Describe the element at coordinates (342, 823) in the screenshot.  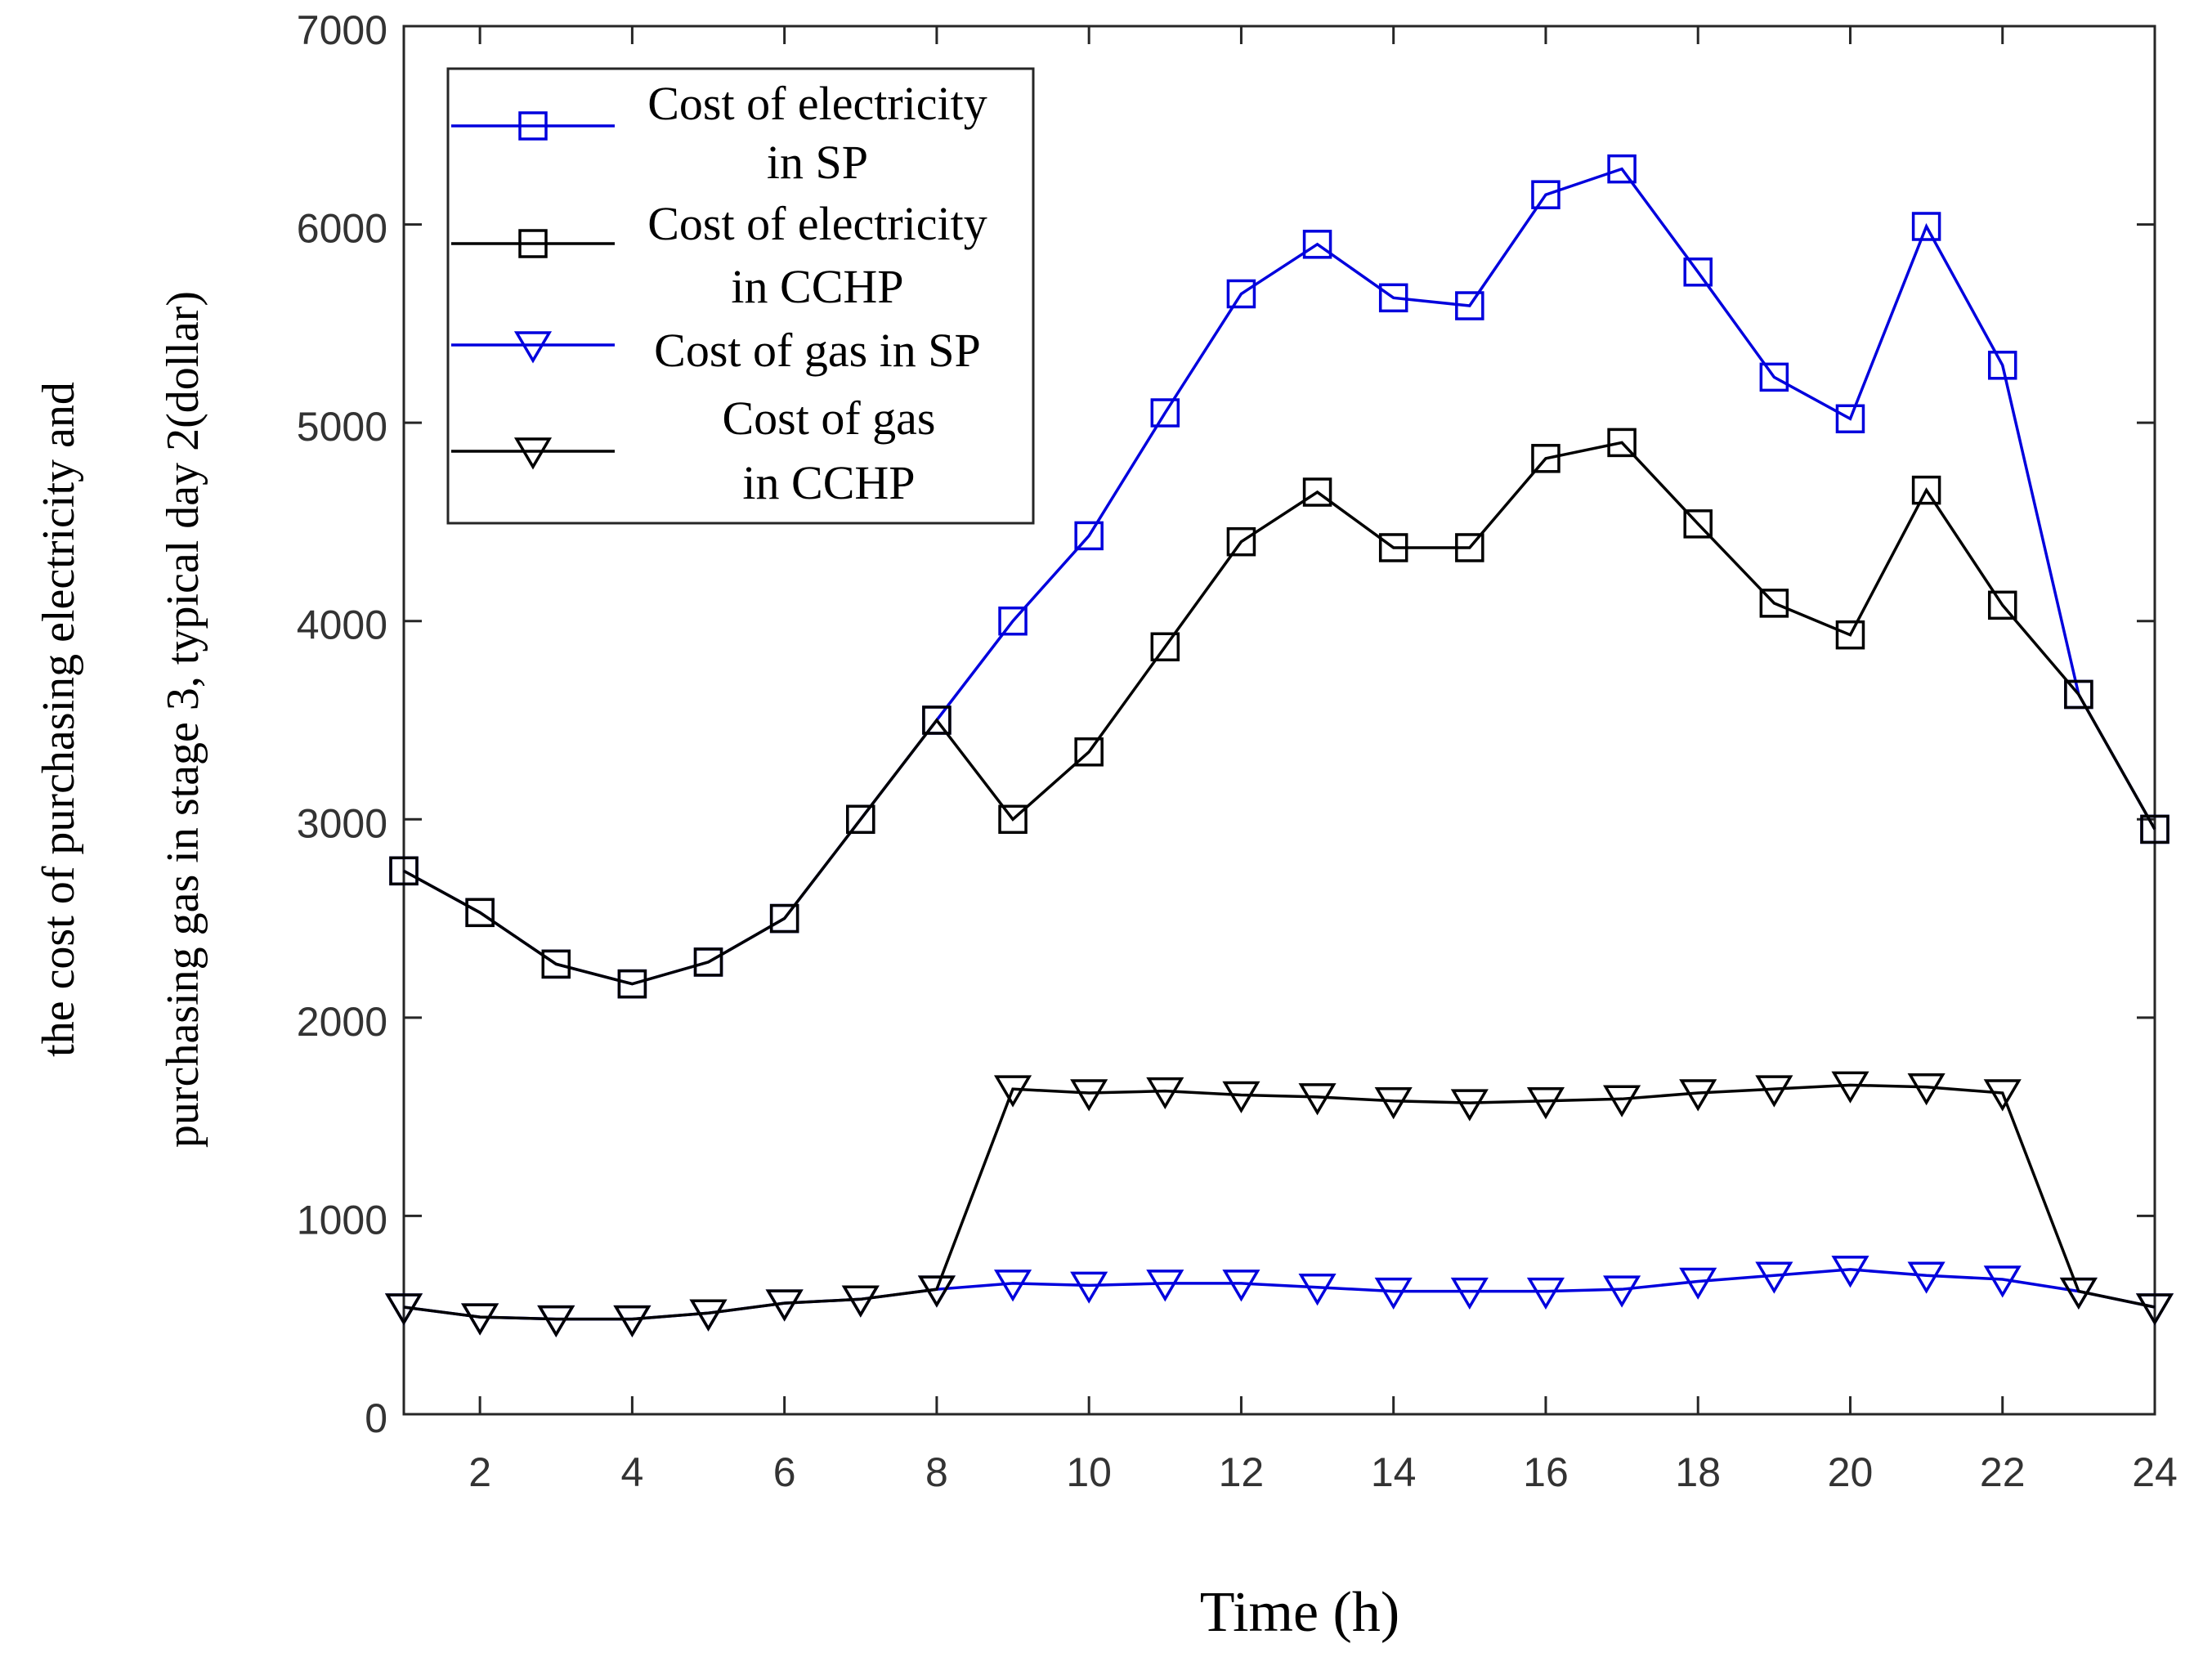
I see `y-tick-label: 3000` at that location.